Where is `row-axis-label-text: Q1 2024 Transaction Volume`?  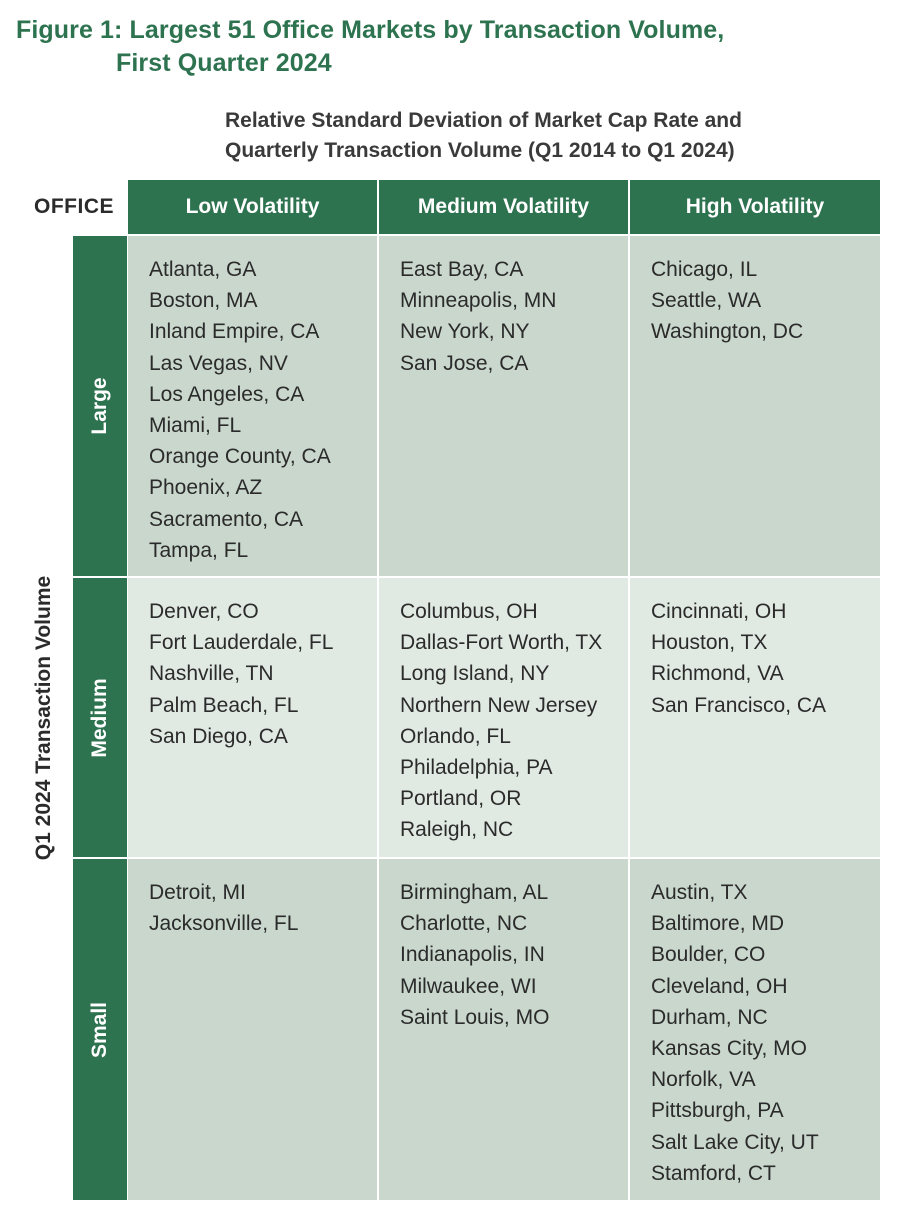 row-axis-label-text: Q1 2024 Transaction Volume is located at coordinates (43, 718).